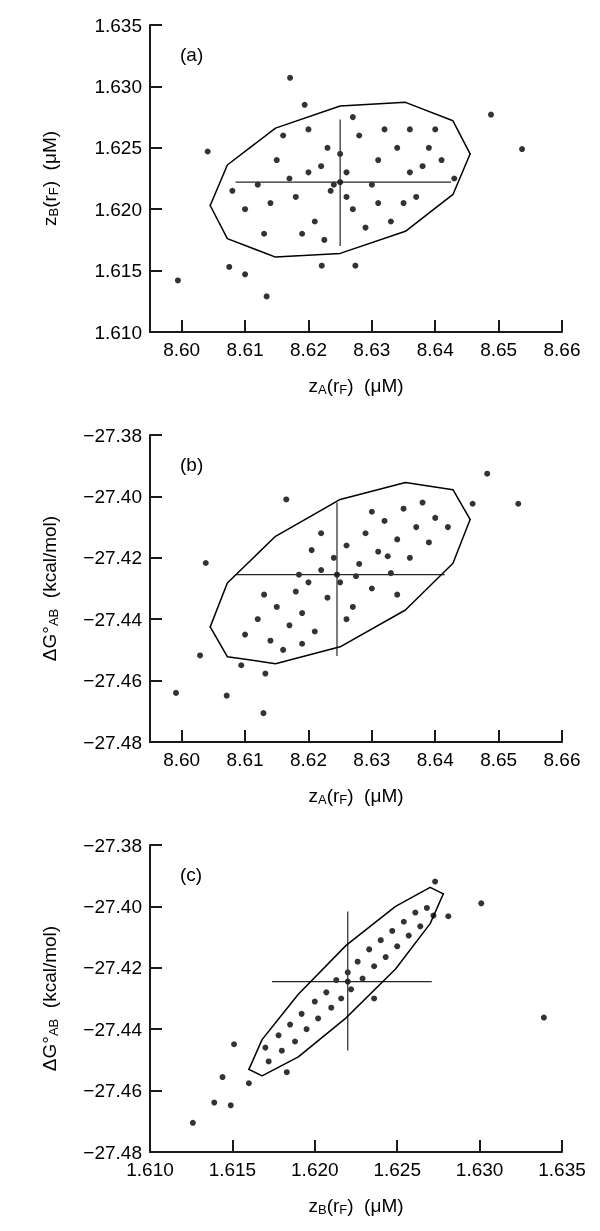 The height and width of the screenshot is (1231, 600). Describe the element at coordinates (562, 1169) in the screenshot. I see `x-tick-label: 1.635` at that location.